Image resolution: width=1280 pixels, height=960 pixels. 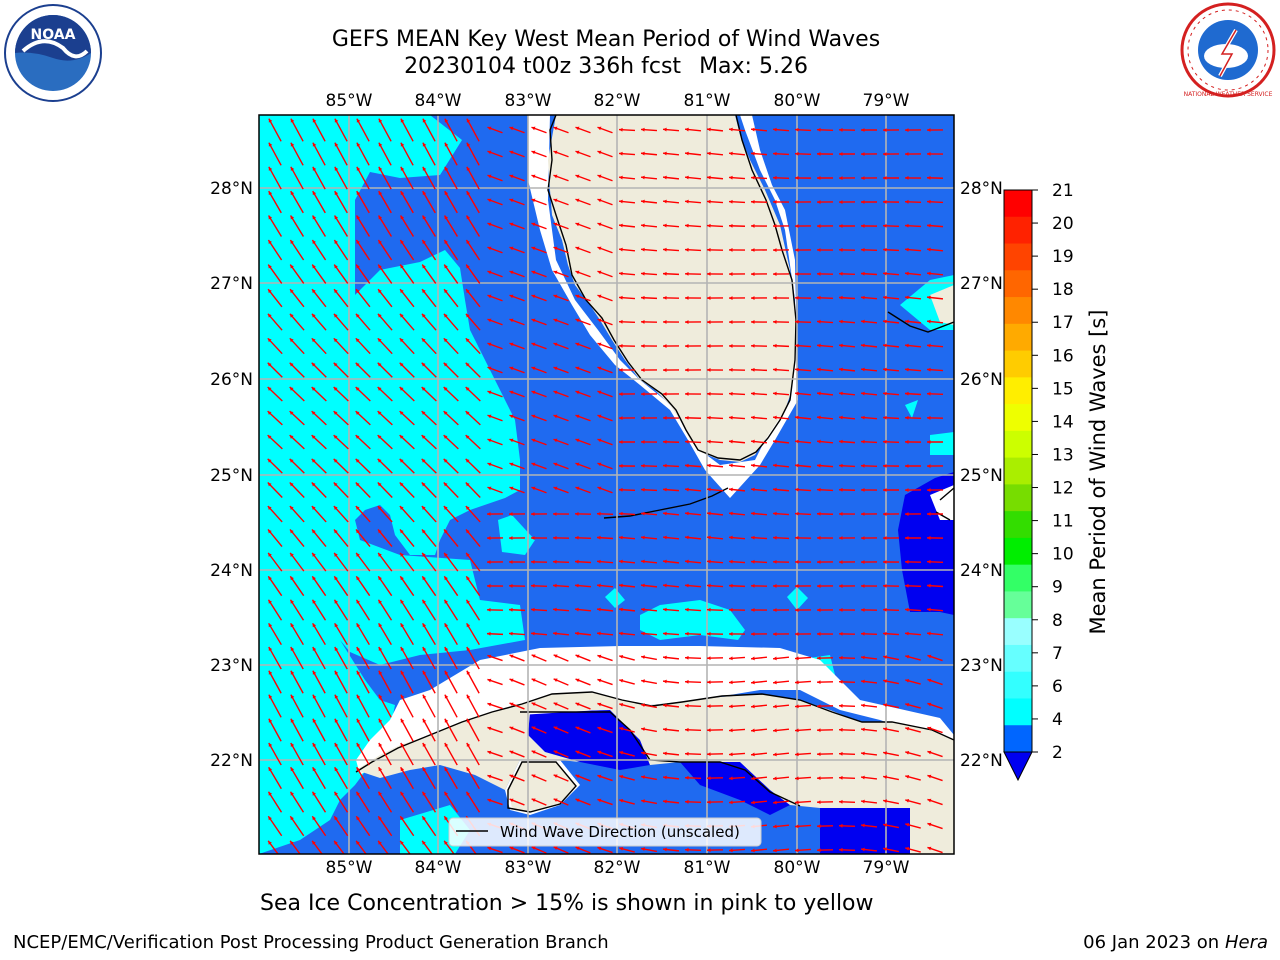 What do you see at coordinates (605, 832) in the screenshot?
I see `arrow-legend: Wind Wave Direction (unscaled)` at bounding box center [605, 832].